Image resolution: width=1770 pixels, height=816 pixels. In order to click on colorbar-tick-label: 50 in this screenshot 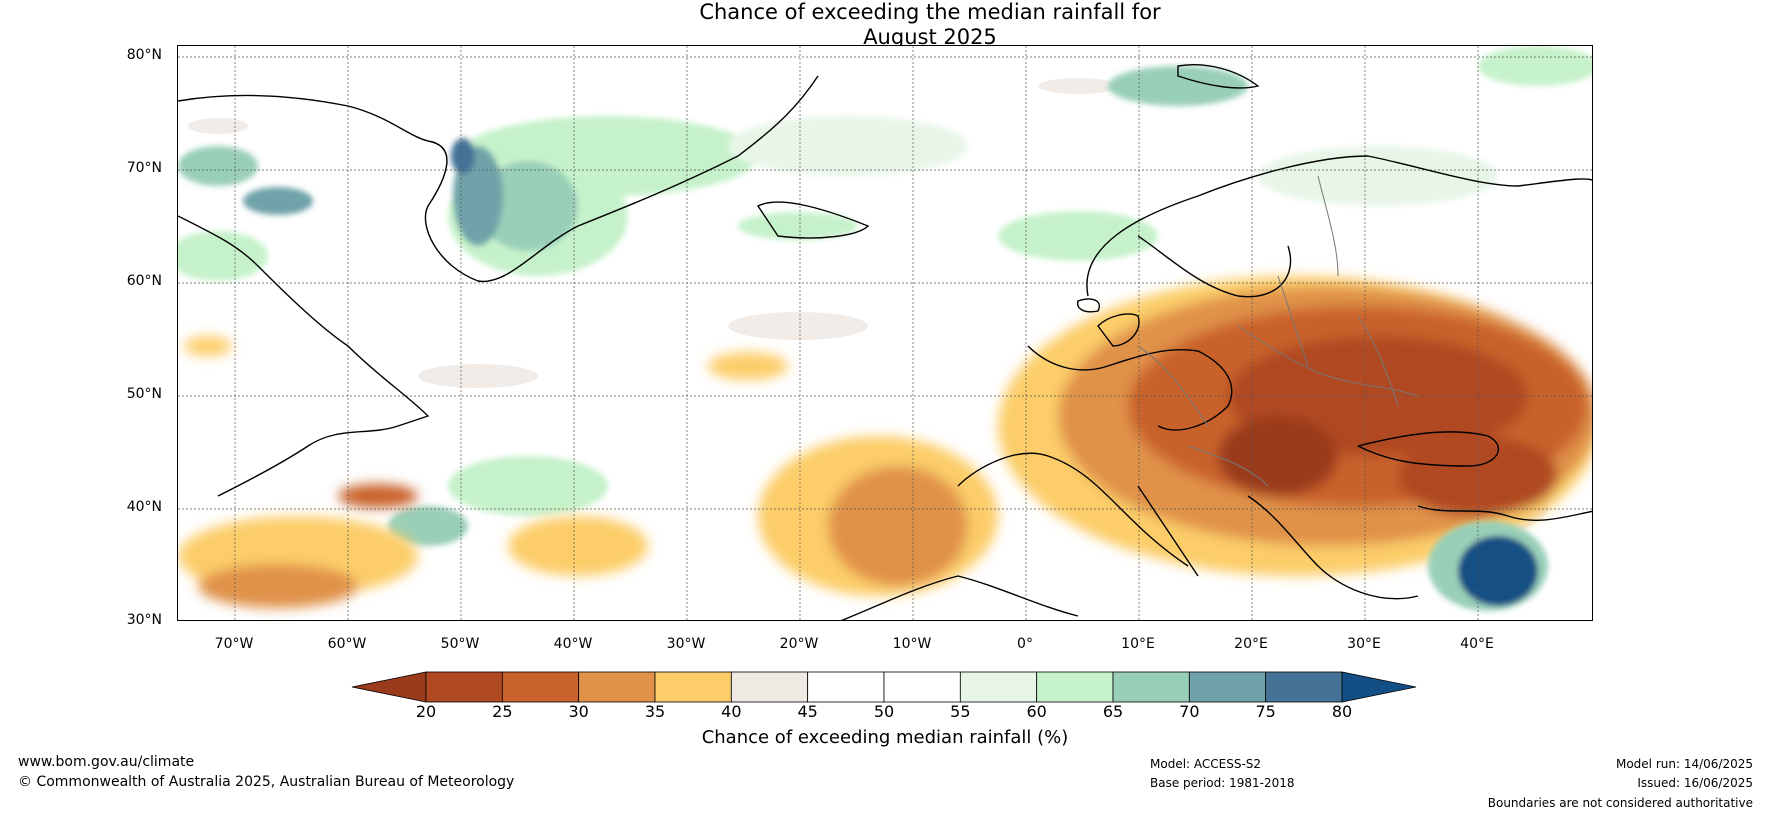, I will do `click(884, 711)`.